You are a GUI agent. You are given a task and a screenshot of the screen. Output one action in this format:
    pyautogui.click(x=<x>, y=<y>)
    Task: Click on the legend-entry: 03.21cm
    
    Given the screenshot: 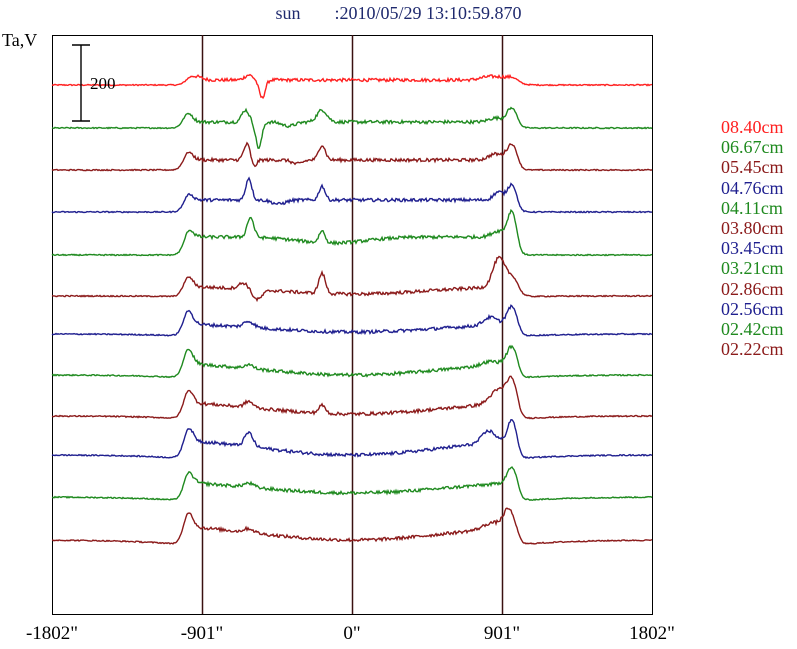 What is the action you would take?
    pyautogui.click(x=752, y=268)
    